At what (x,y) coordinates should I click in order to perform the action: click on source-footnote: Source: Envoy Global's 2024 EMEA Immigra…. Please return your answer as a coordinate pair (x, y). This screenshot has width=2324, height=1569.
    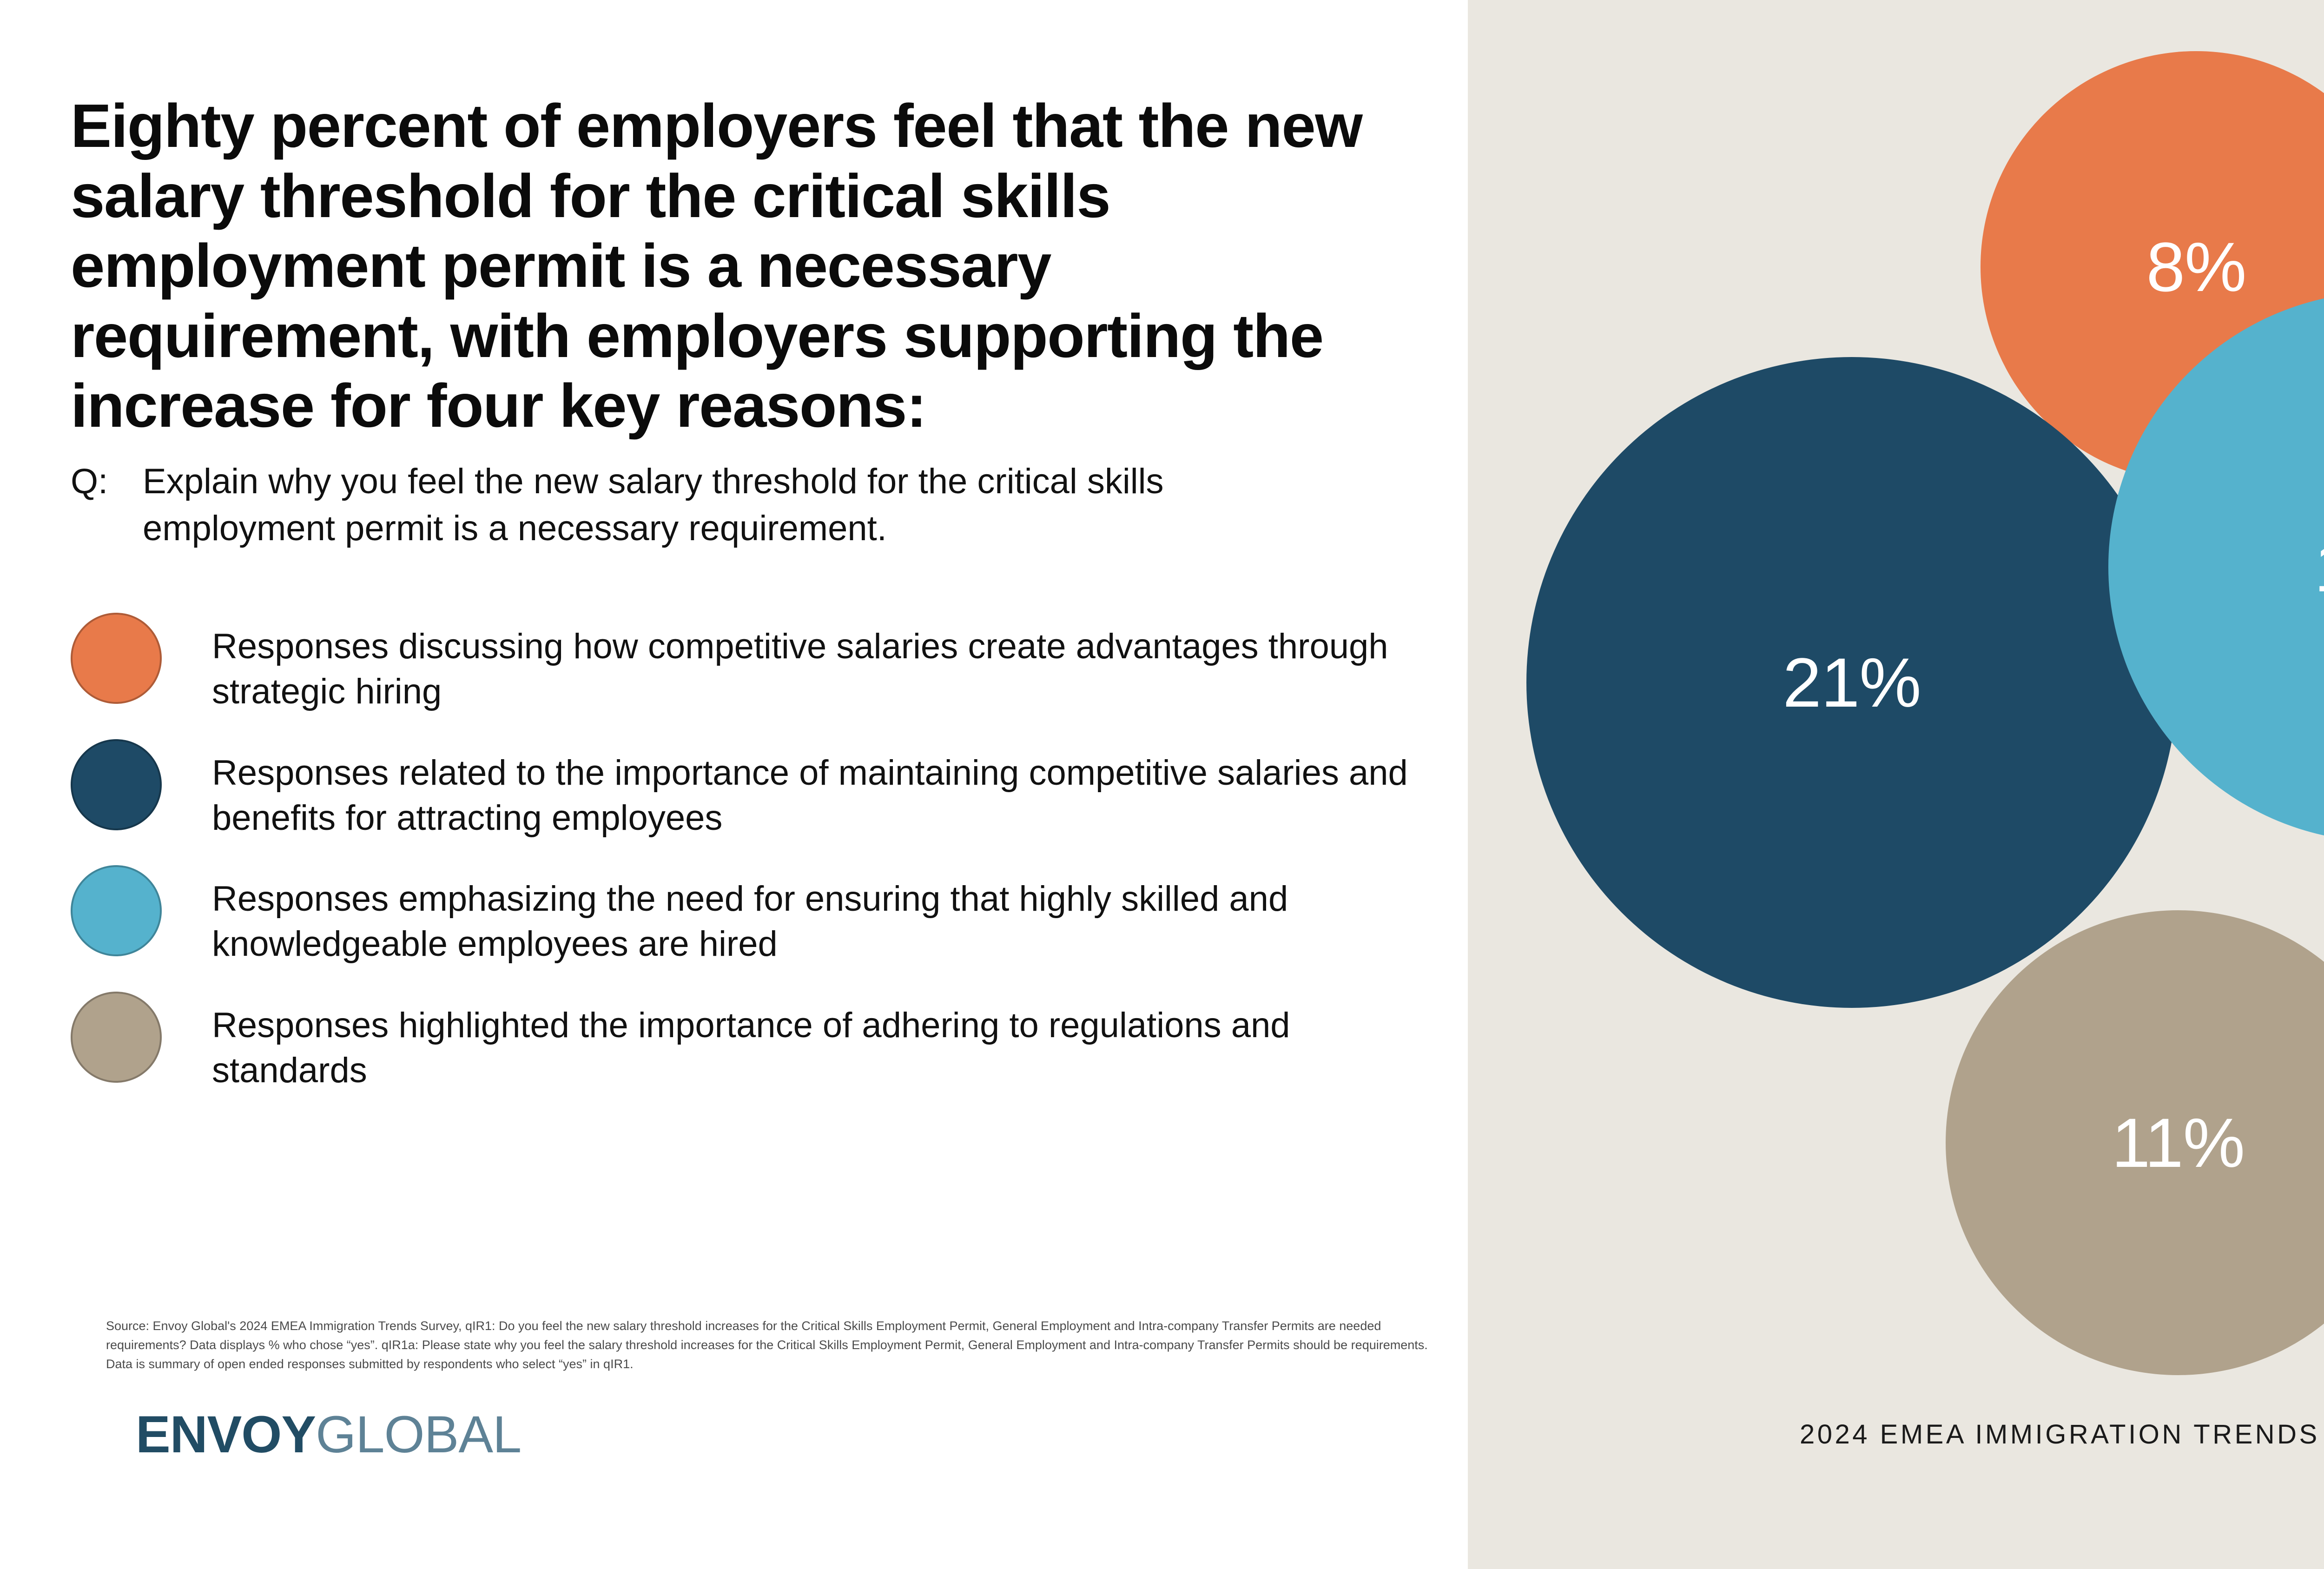
    Looking at the image, I should click on (767, 1345).